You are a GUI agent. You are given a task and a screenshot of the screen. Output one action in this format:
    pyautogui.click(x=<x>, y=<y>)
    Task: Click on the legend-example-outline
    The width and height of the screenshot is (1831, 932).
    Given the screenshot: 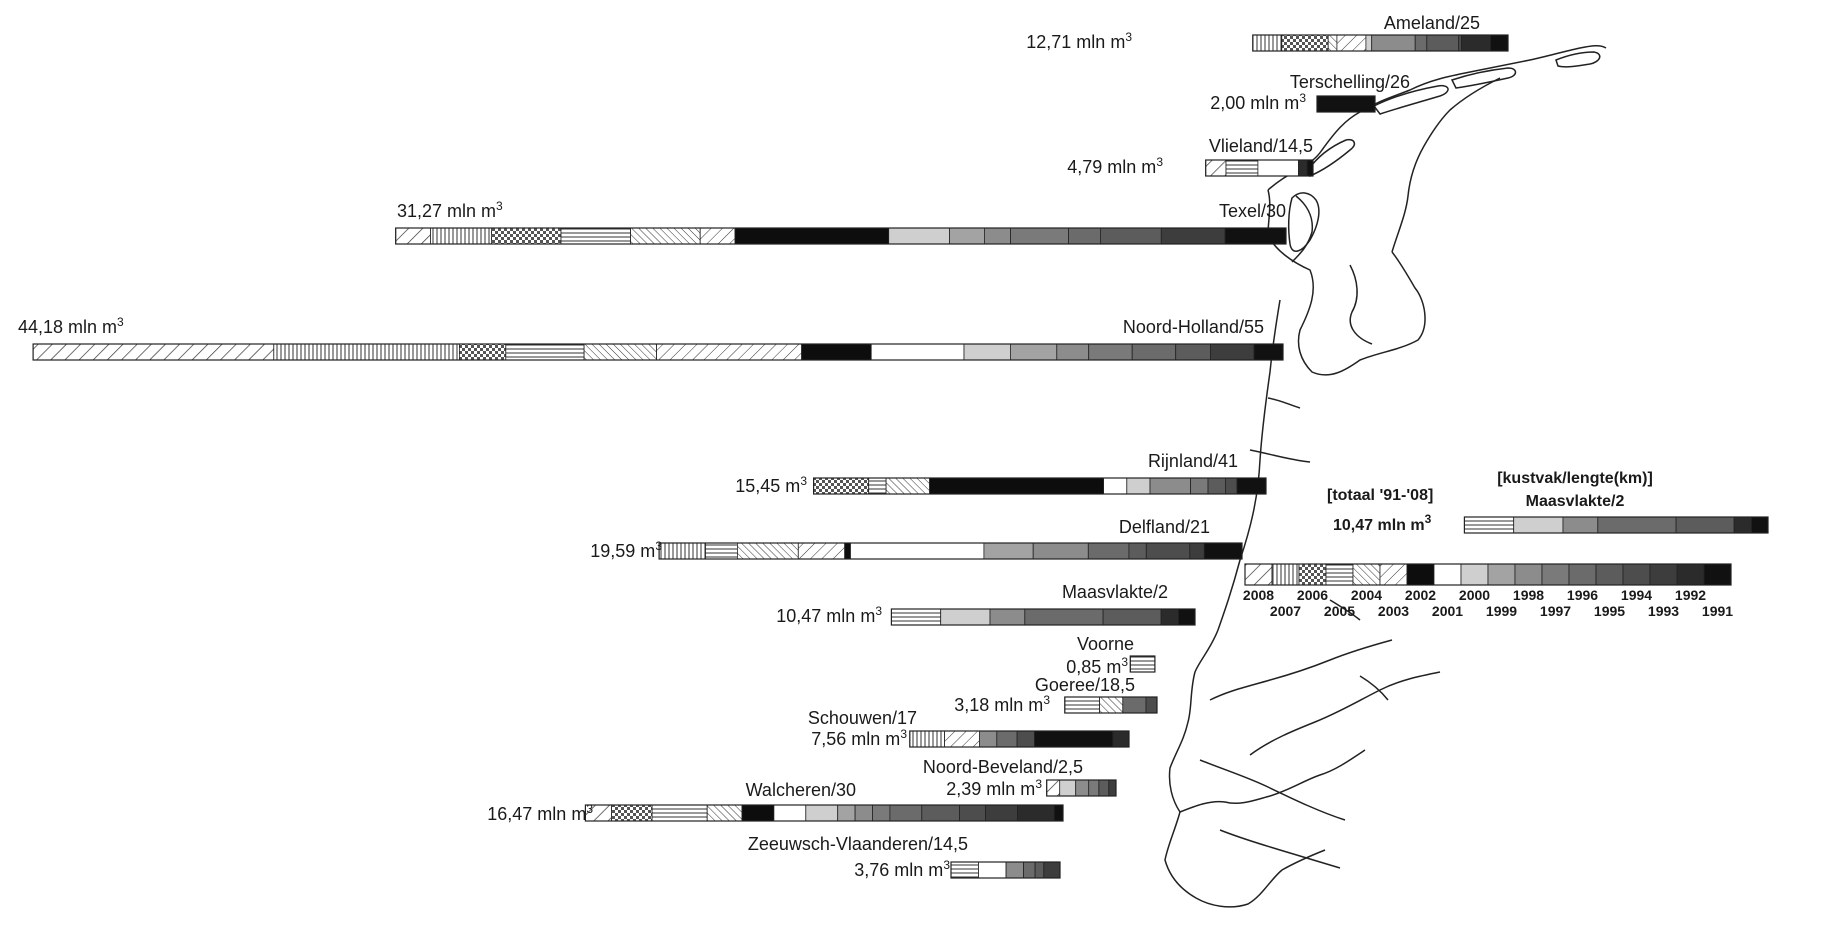 What is the action you would take?
    pyautogui.click(x=1616, y=525)
    